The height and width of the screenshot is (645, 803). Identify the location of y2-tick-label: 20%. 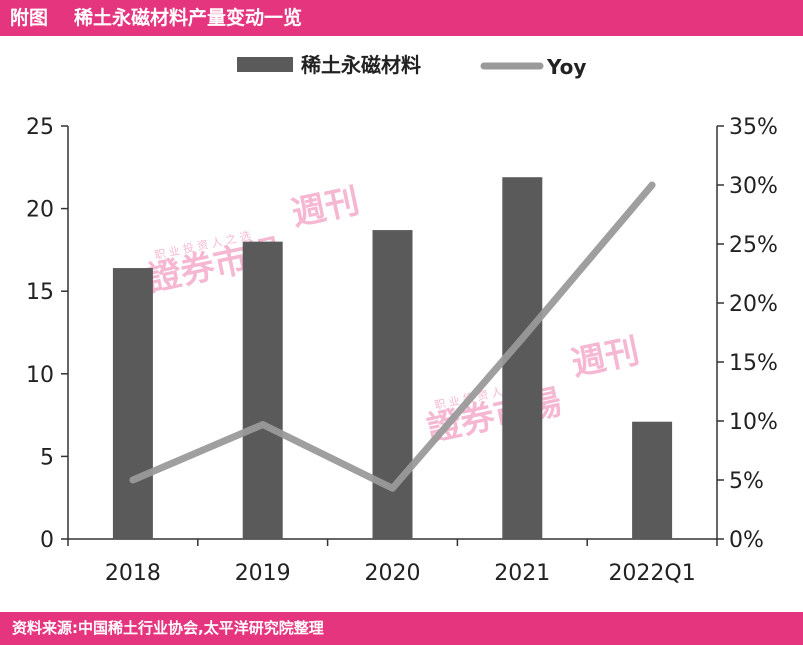
(753, 304).